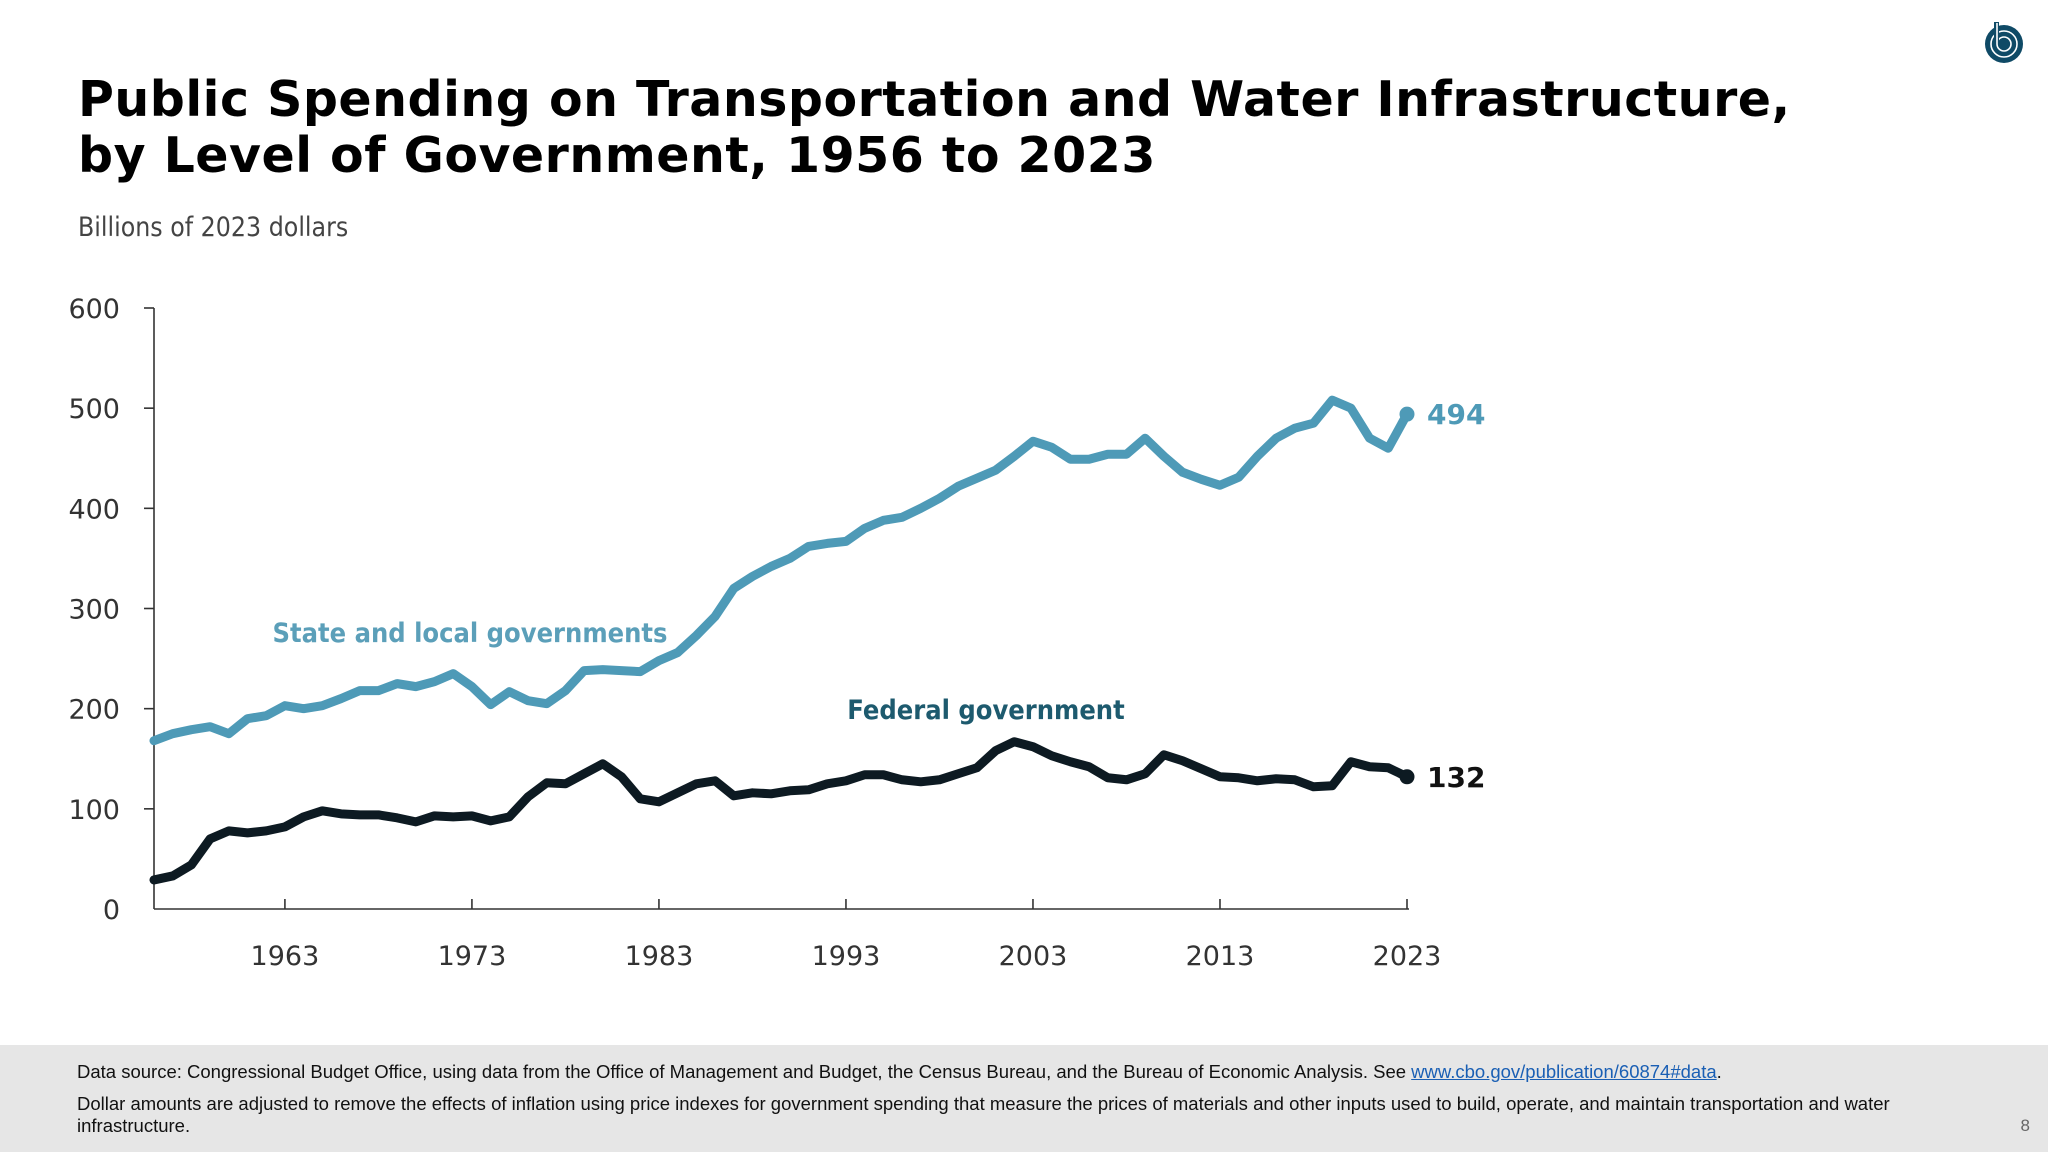 The height and width of the screenshot is (1152, 2048). I want to click on y-tick-label: 500, so click(94, 409).